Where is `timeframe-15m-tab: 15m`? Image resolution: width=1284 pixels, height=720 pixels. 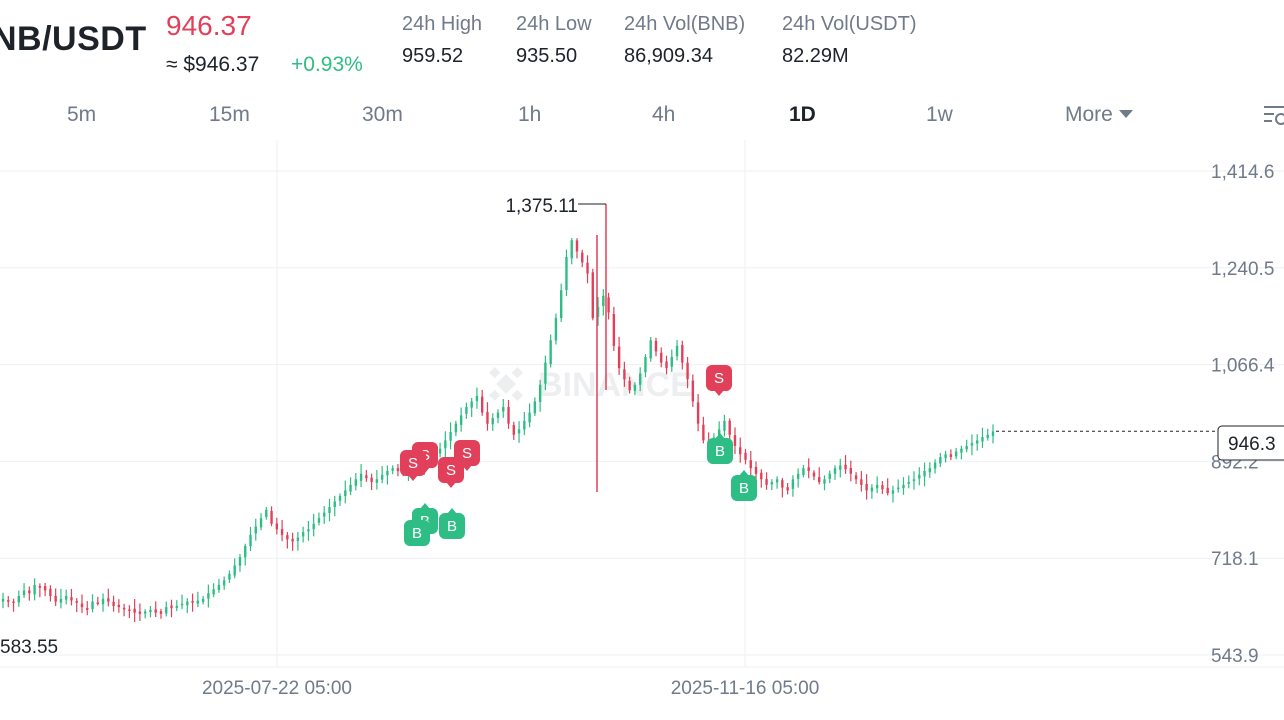 timeframe-15m-tab: 15m is located at coordinates (229, 114).